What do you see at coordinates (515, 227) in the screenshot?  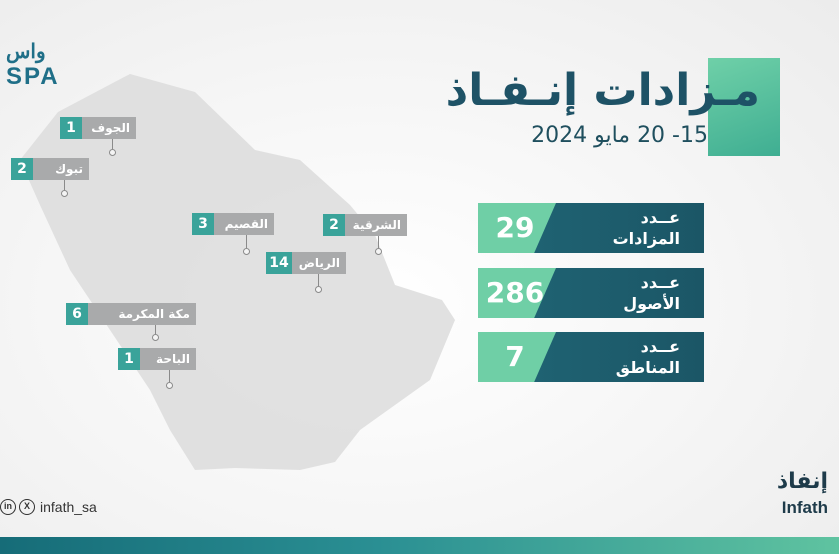 I see `stat-value: 29` at bounding box center [515, 227].